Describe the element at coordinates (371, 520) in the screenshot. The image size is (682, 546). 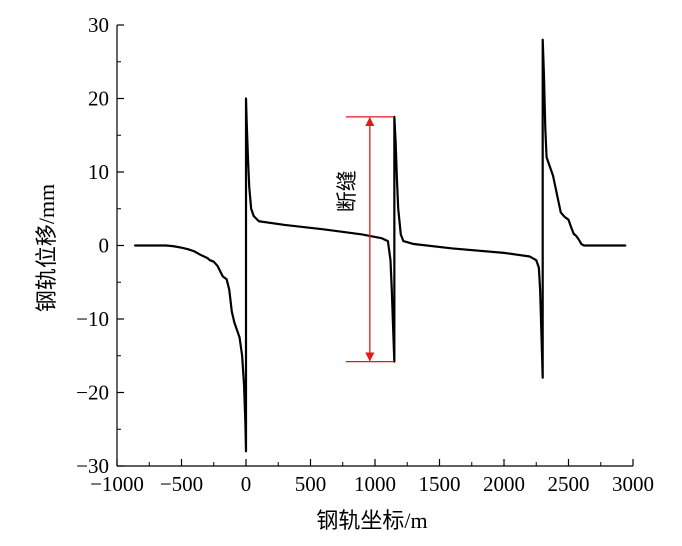
I see `x-axis-title: 钢轨坐标/m` at that location.